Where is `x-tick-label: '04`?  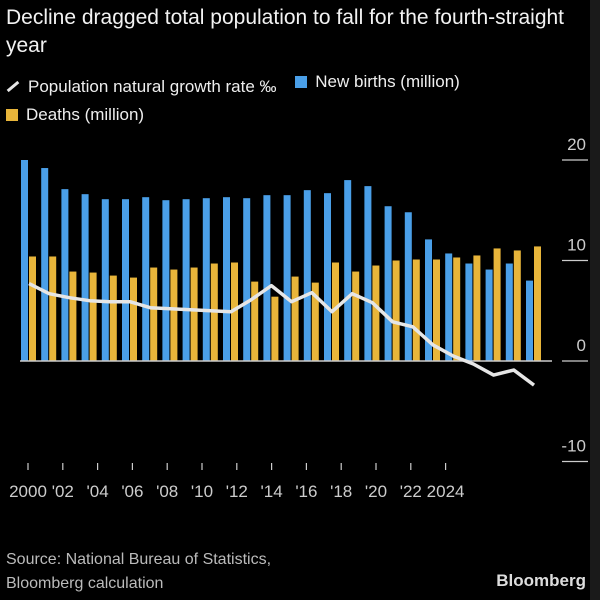
x-tick-label: '04 is located at coordinates (98, 491).